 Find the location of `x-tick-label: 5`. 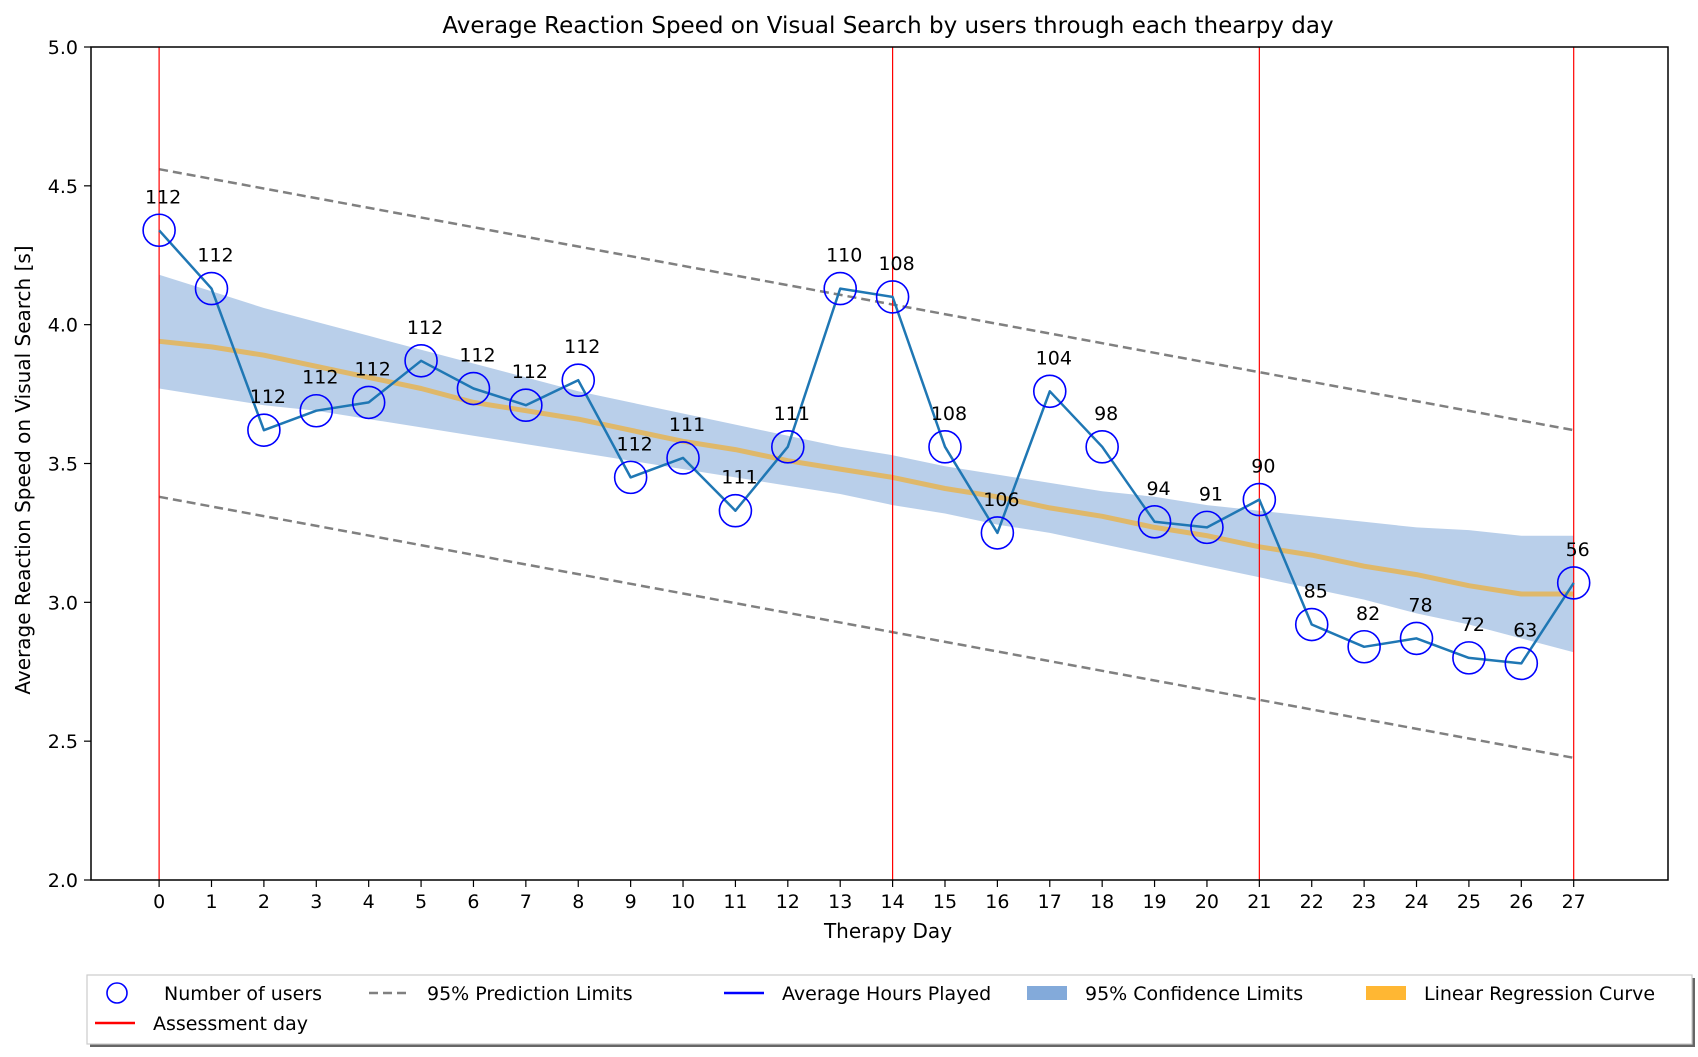

x-tick-label: 5 is located at coordinates (421, 902).